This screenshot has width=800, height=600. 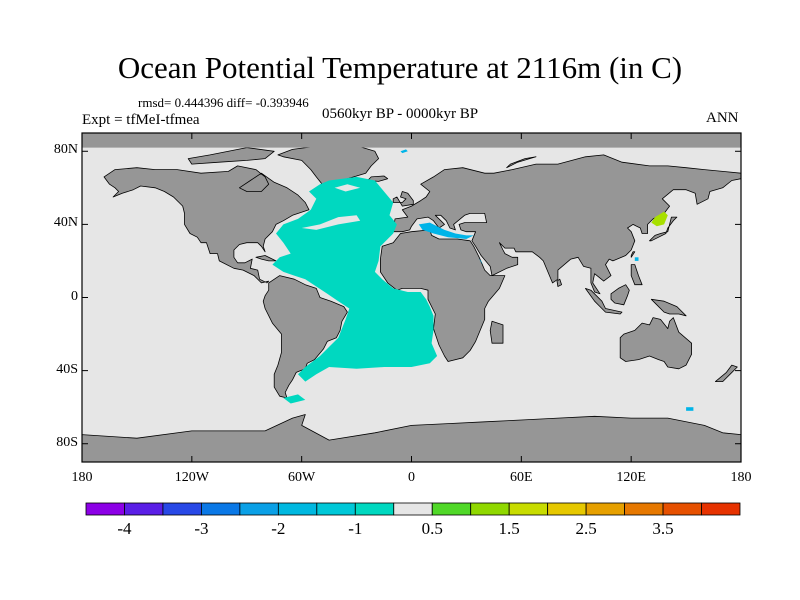 What do you see at coordinates (302, 477) in the screenshot?
I see `x-tick-label: 60W` at bounding box center [302, 477].